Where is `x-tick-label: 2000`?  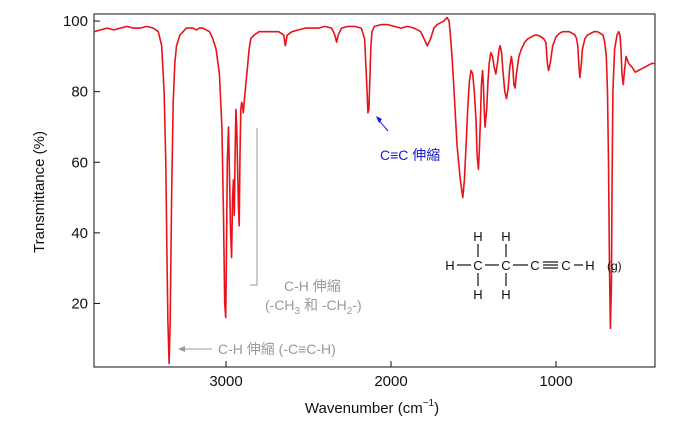
x-tick-label: 2000 is located at coordinates (390, 381).